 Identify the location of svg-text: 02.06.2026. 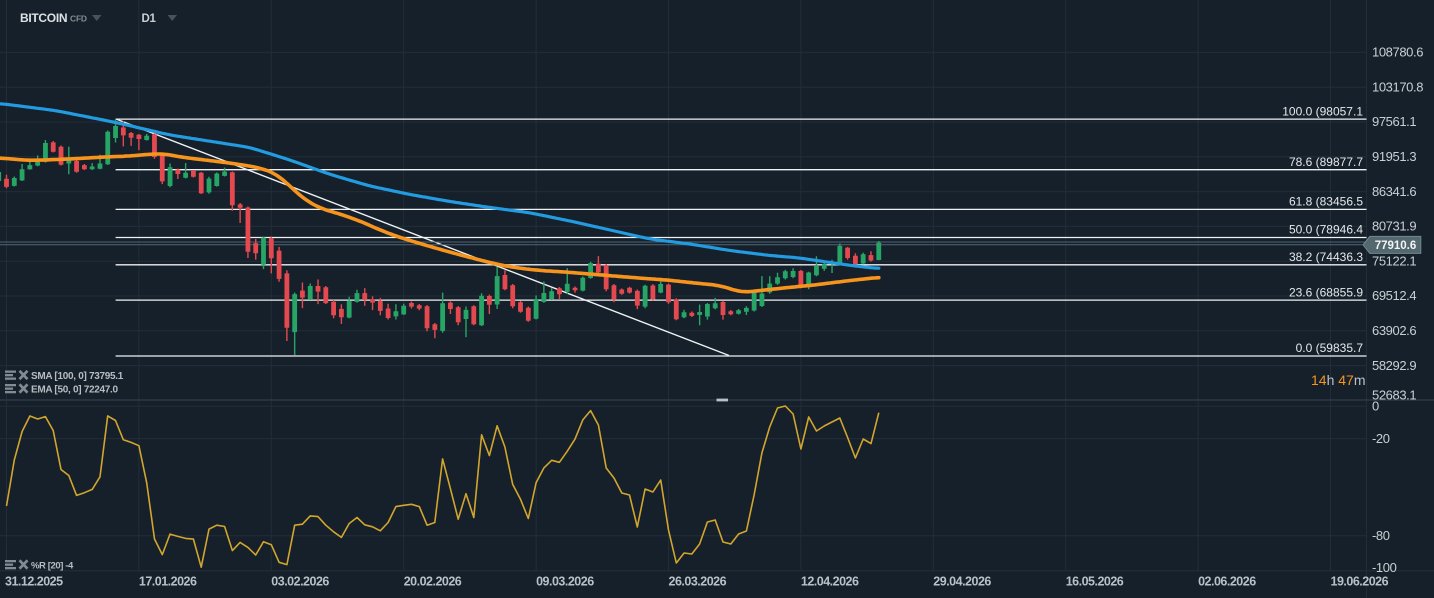
(1227, 582).